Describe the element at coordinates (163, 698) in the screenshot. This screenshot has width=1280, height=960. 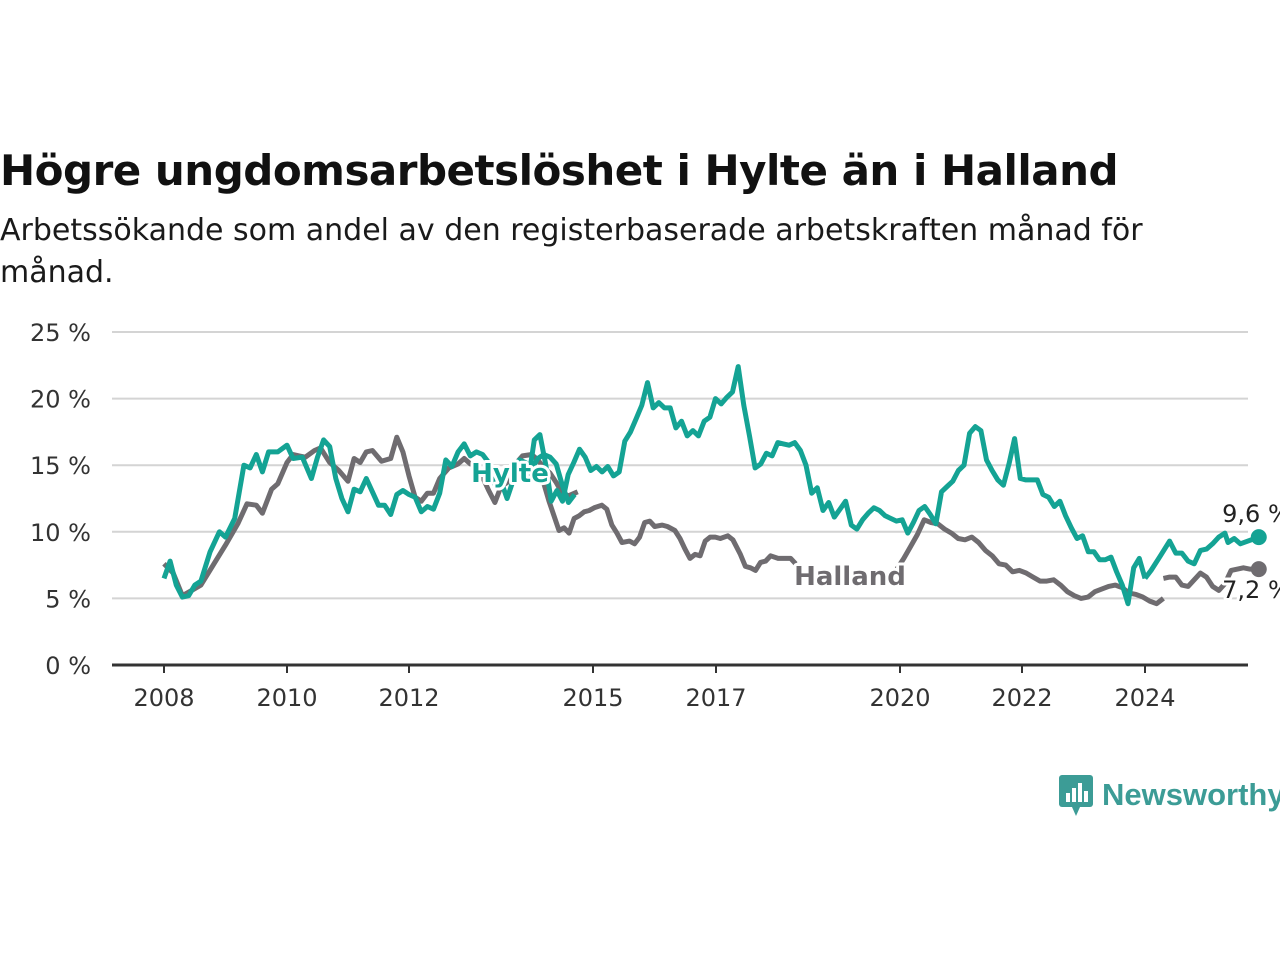
I see `x-tick-label: 2008` at that location.